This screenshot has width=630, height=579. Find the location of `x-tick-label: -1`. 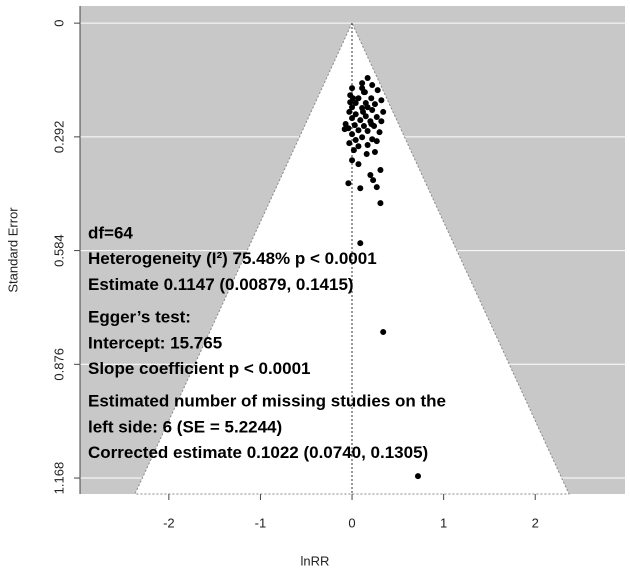

x-tick-label: -1 is located at coordinates (261, 522).